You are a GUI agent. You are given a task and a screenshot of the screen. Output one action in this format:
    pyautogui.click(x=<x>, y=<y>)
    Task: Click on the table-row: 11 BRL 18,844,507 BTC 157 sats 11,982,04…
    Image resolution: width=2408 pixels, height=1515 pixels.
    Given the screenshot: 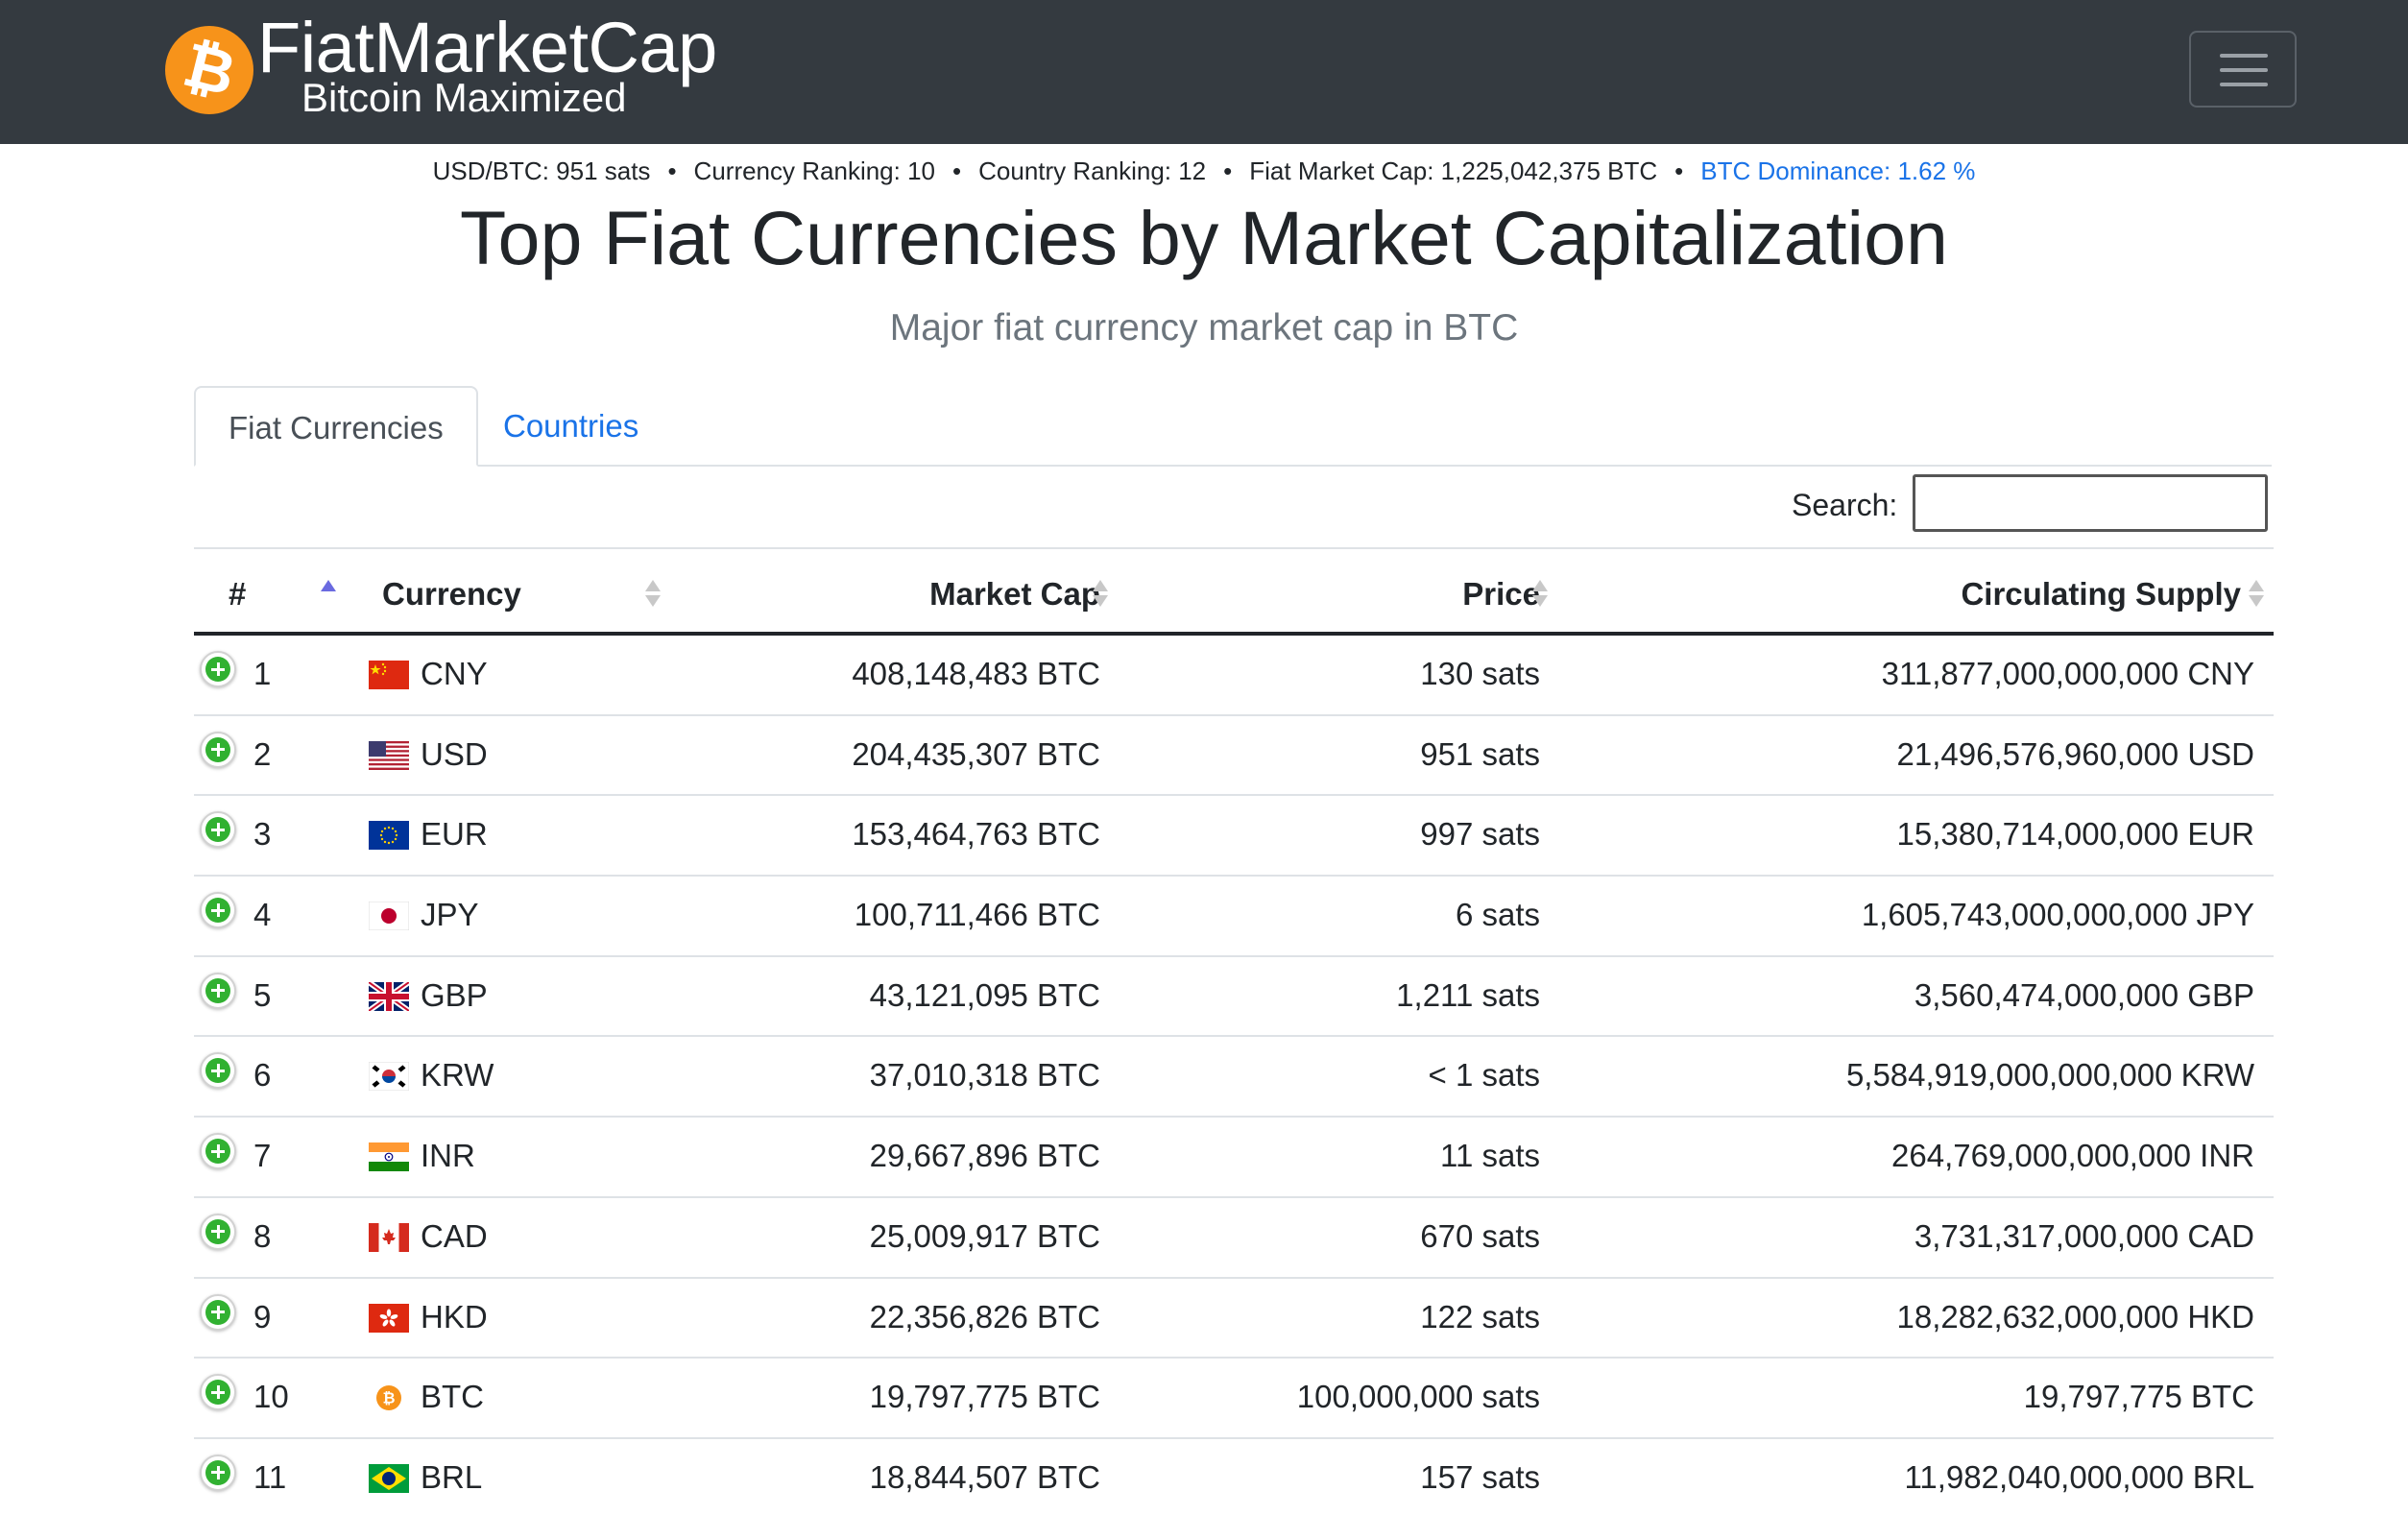 What is the action you would take?
    pyautogui.click(x=1234, y=1477)
    